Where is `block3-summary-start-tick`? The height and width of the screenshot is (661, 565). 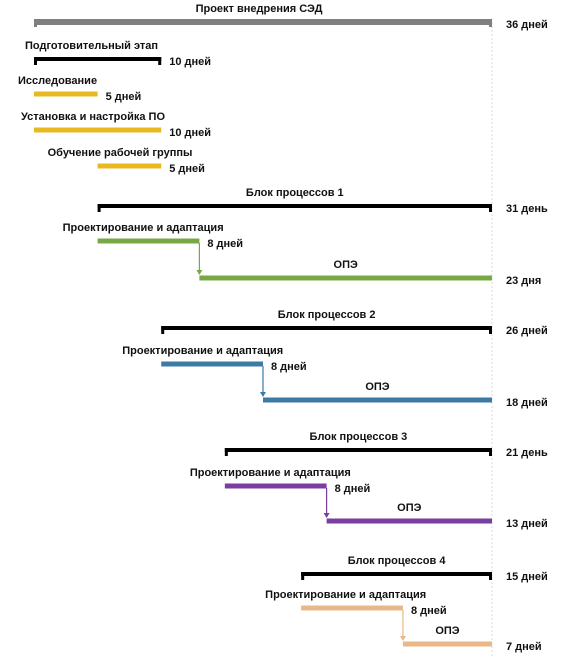
block3-summary-start-tick is located at coordinates (226, 452).